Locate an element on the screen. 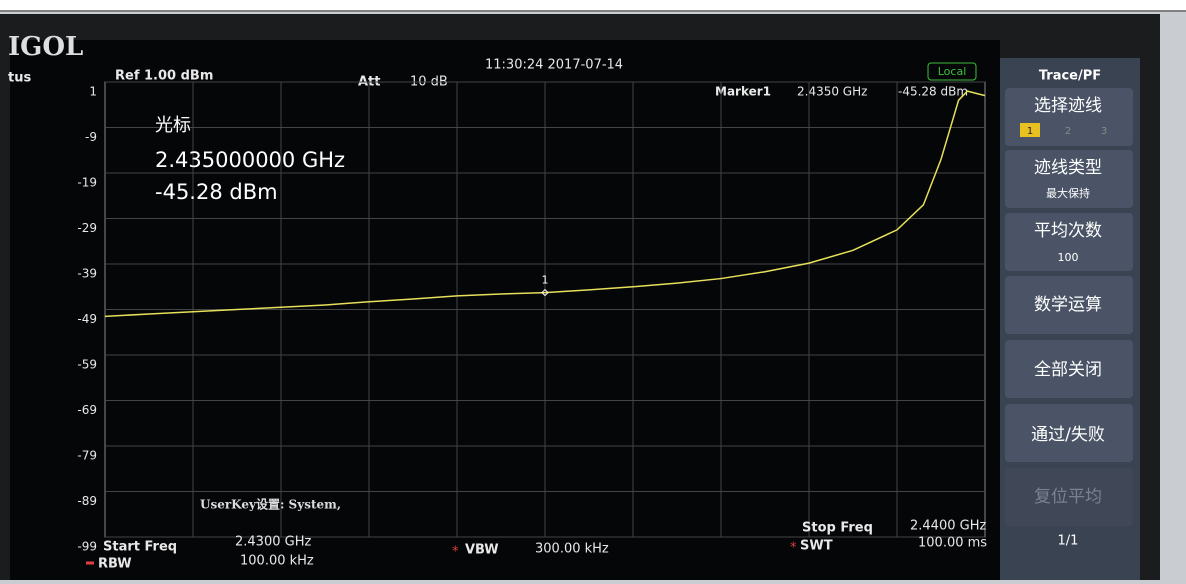 The image size is (1186, 584). softkey-value: 最大保持 is located at coordinates (1068, 193).